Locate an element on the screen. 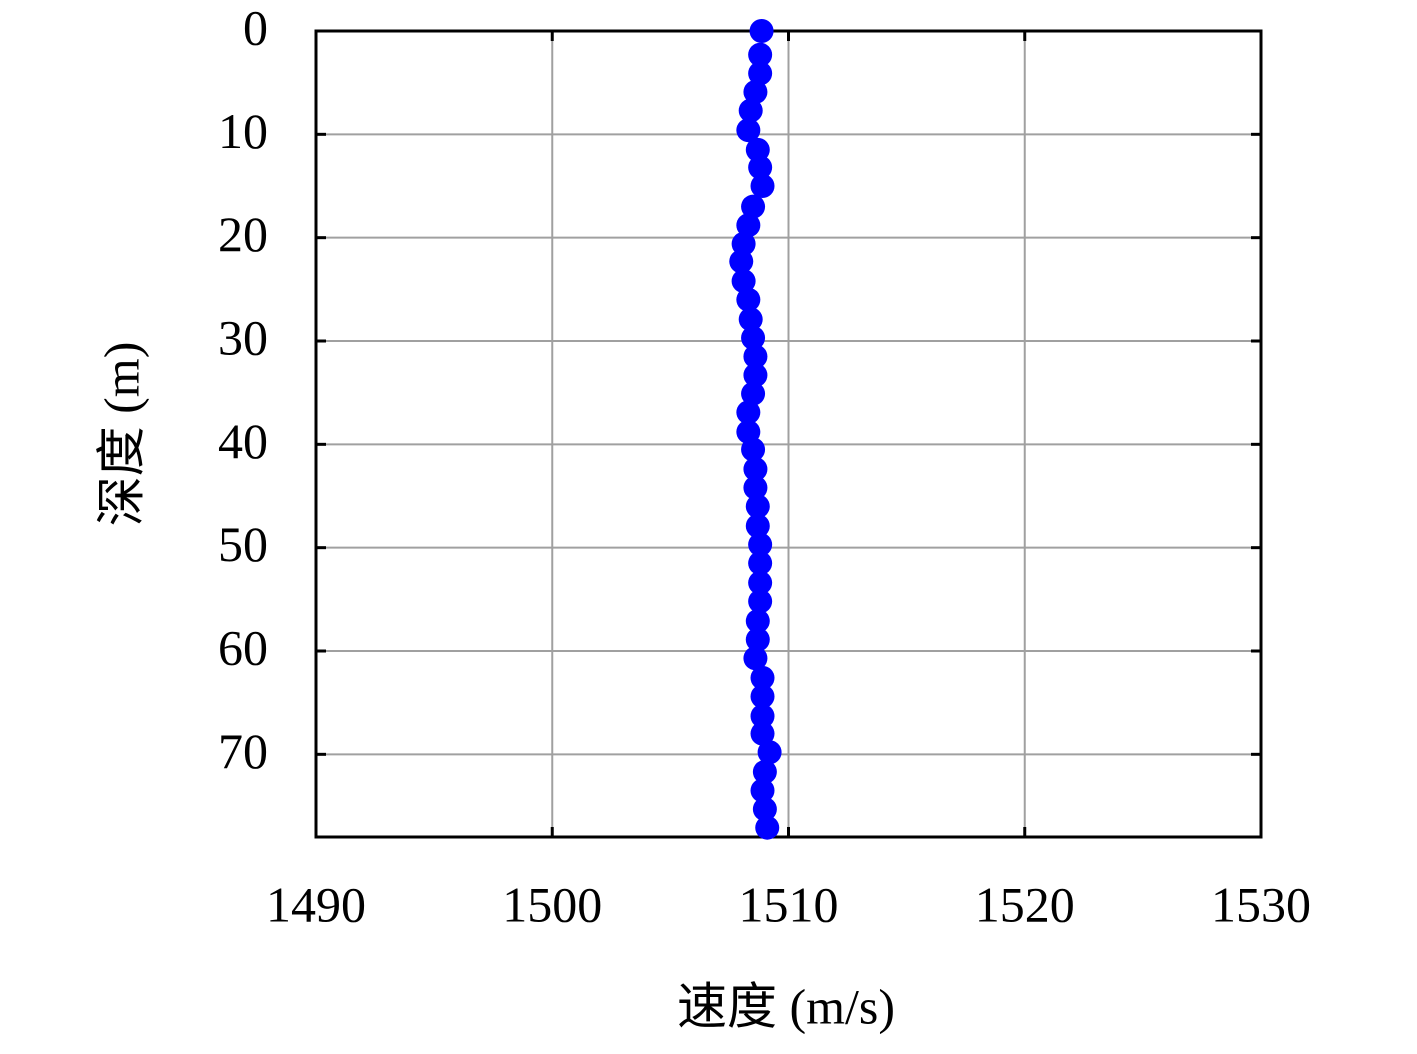 Image resolution: width=1417 pixels, height=1054 pixels. x-tick-label: 1490 is located at coordinates (316, 904).